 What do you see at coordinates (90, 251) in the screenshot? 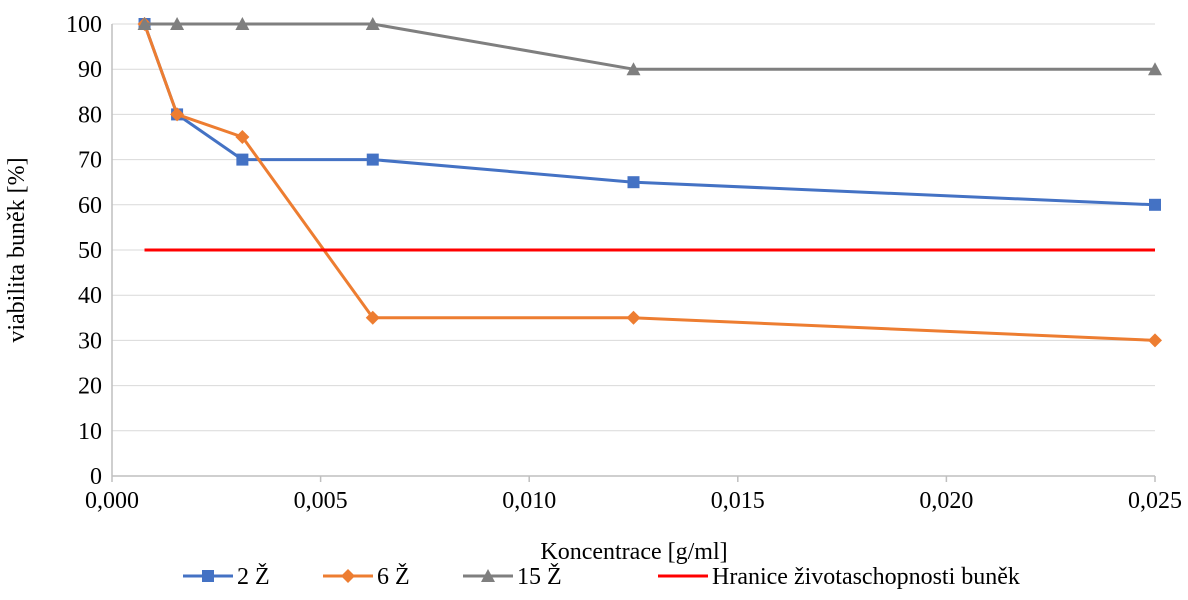
I see `y-tick-label: 50` at bounding box center [90, 251].